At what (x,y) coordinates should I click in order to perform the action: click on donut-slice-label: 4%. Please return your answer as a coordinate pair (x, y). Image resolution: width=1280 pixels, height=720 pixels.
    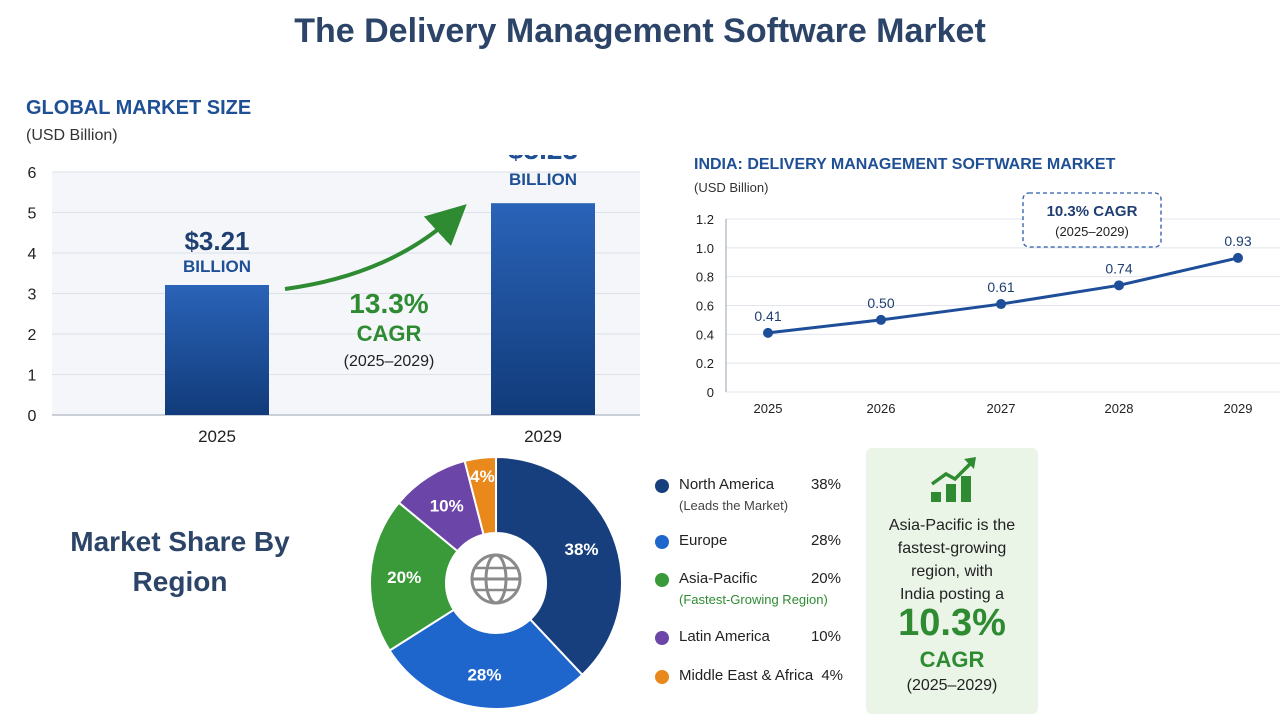
    Looking at the image, I should click on (482, 476).